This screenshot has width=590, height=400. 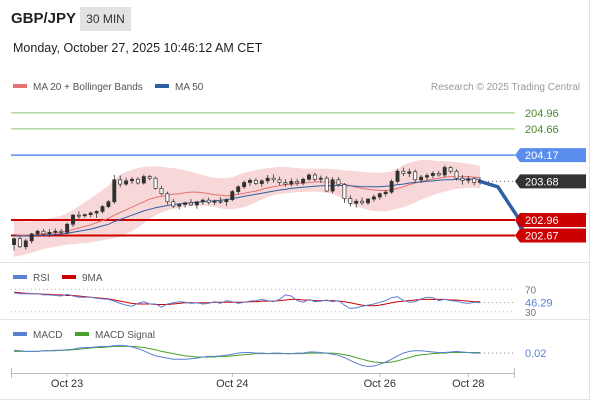 What do you see at coordinates (232, 384) in the screenshot?
I see `axis-tick-label: Oct 24` at bounding box center [232, 384].